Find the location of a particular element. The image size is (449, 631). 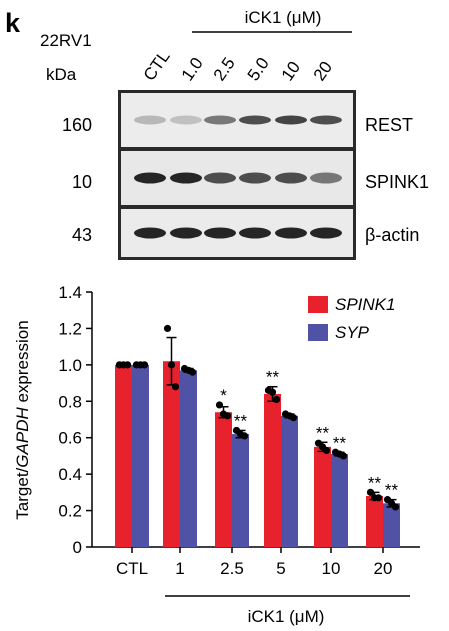

y-tick-label: 0.4 is located at coordinates (70, 474).